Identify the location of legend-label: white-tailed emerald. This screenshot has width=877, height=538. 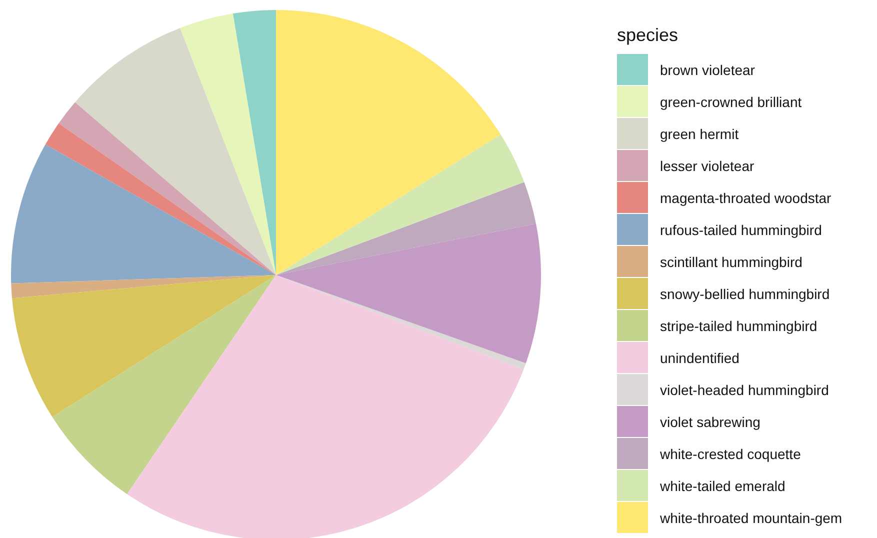
(722, 486).